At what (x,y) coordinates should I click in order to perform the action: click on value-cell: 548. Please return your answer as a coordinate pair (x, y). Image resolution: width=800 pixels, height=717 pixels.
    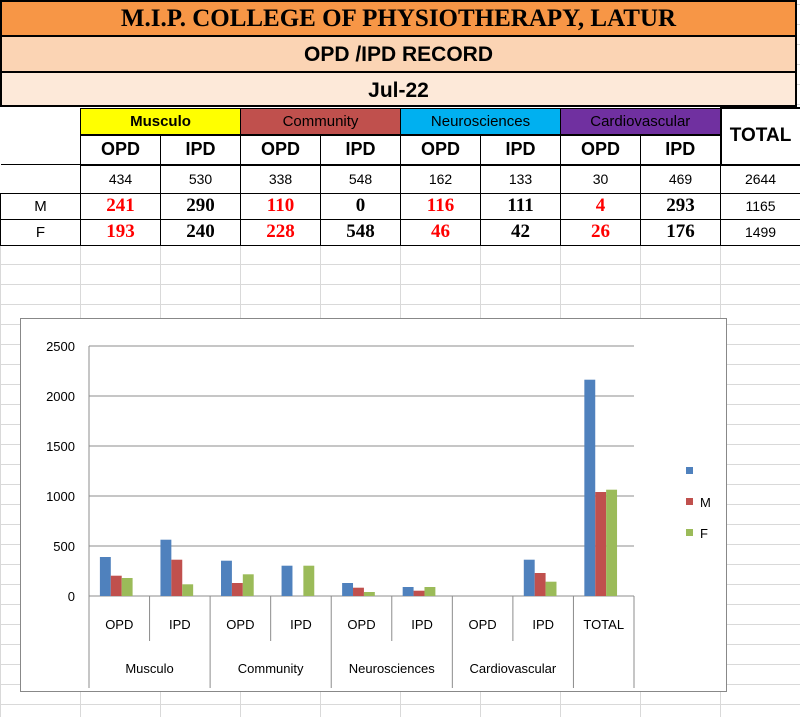
    Looking at the image, I should click on (360, 232).